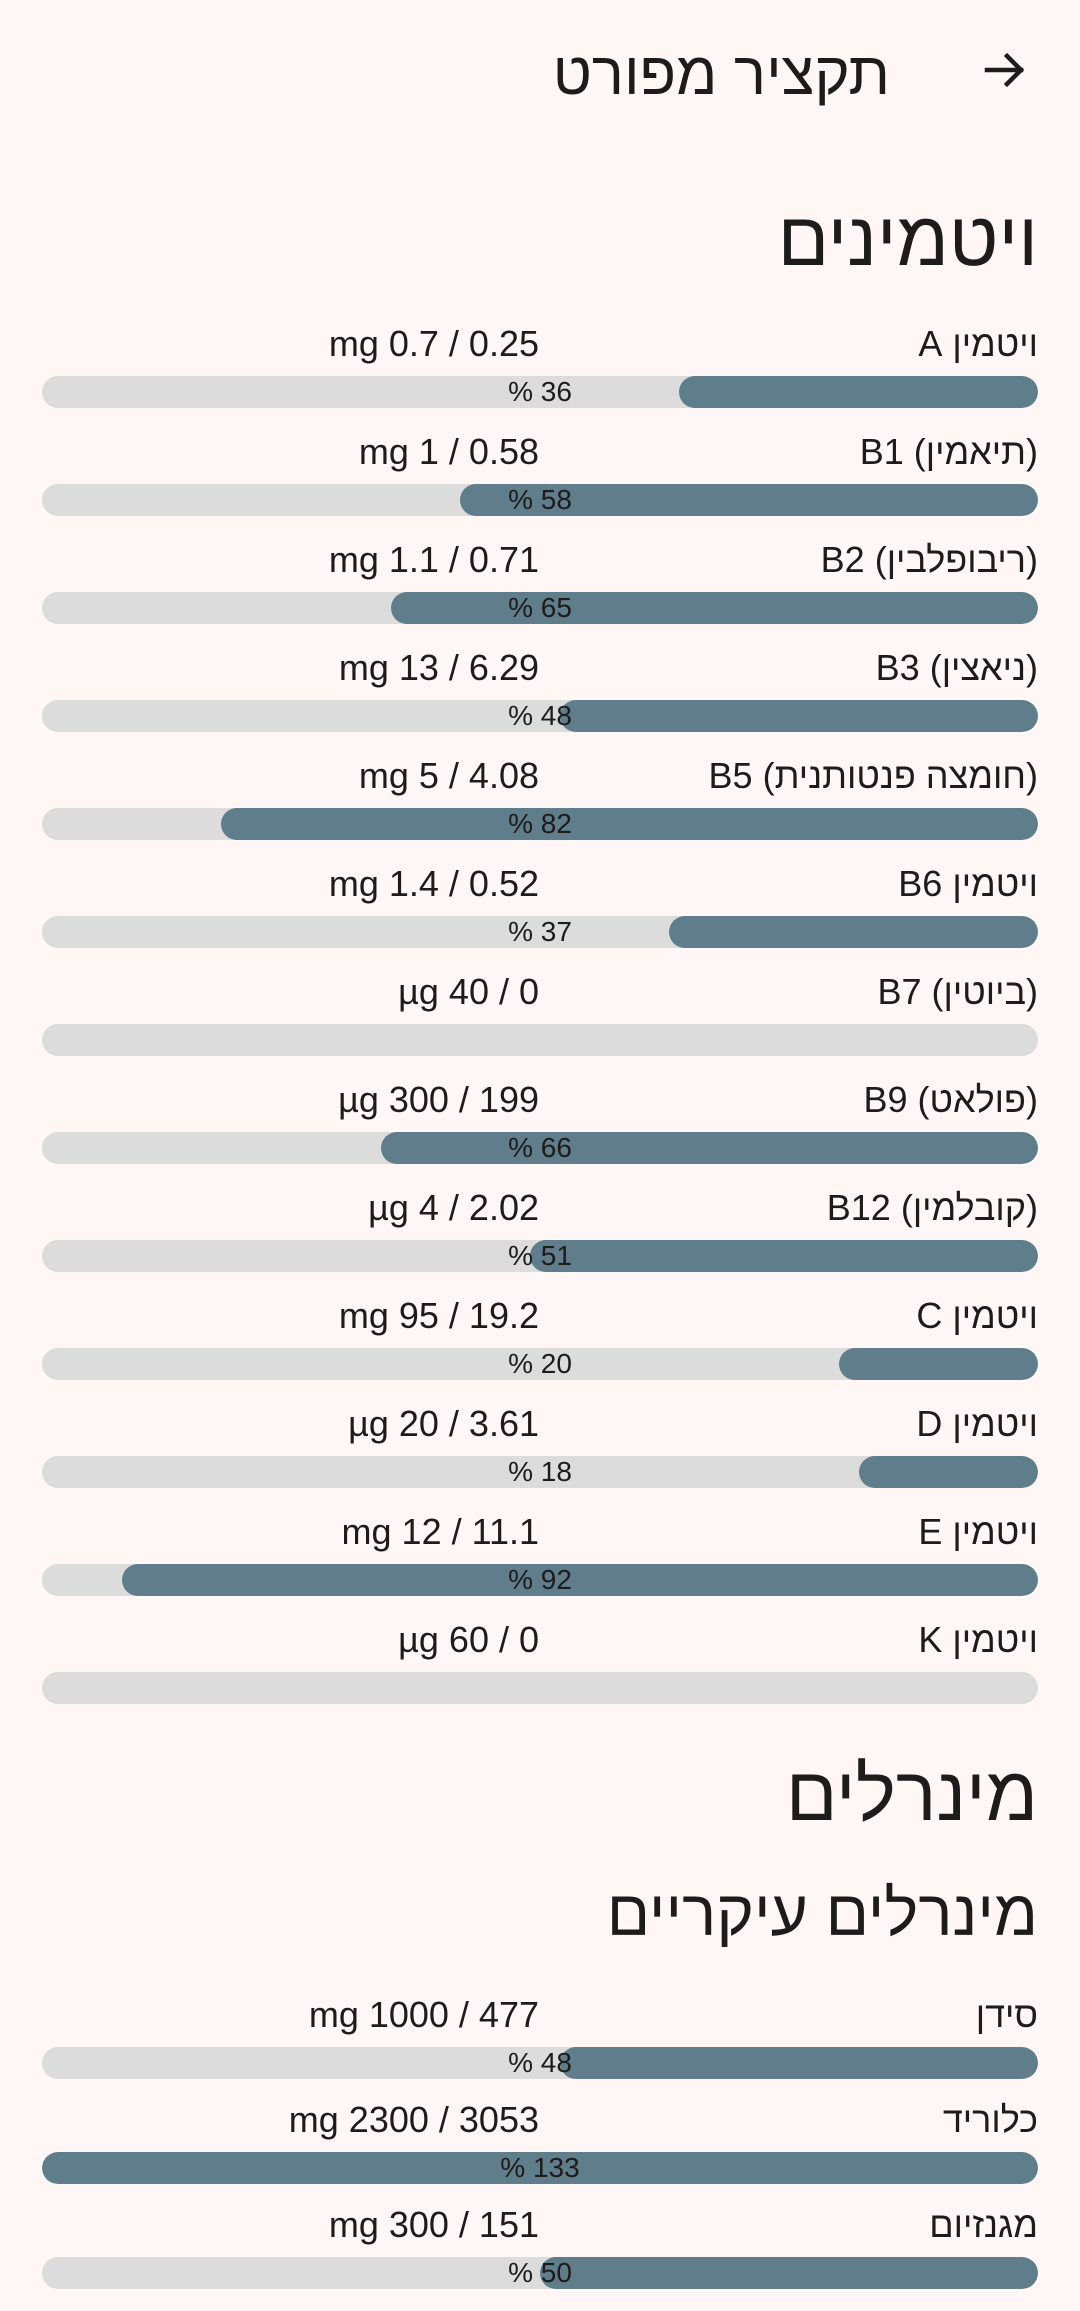 Image resolution: width=1080 pixels, height=2311 pixels. What do you see at coordinates (448, 451) in the screenshot?
I see `nutrient-amount: mg 1 / 0.58` at bounding box center [448, 451].